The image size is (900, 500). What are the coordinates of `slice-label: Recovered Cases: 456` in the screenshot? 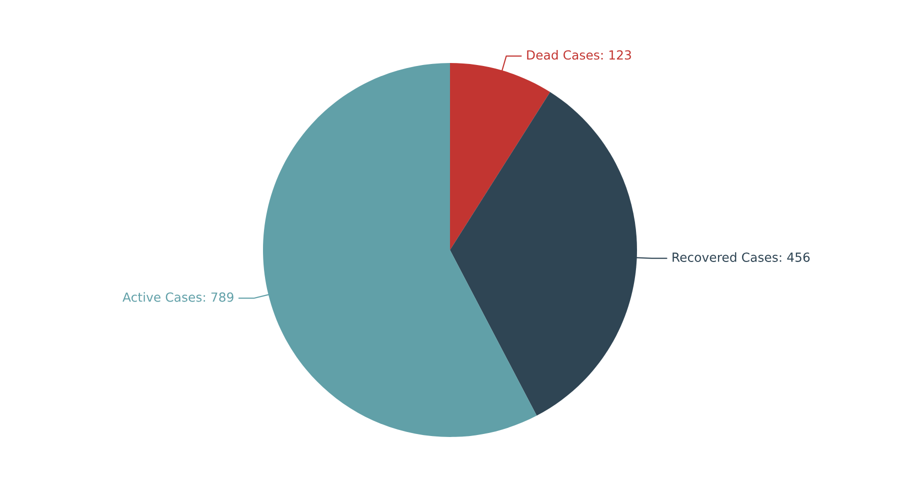 It's located at (741, 257).